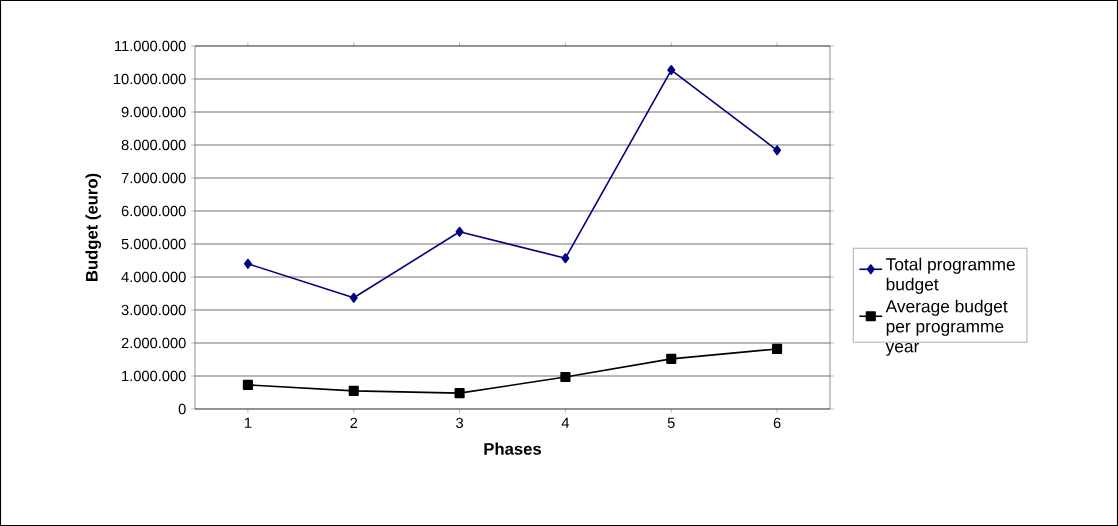 This screenshot has height=526, width=1118. Describe the element at coordinates (153, 178) in the screenshot. I see `y-tick-label: 7.000.000` at that location.